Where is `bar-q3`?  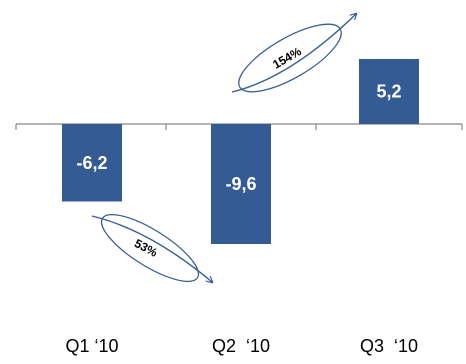 bar-q3 is located at coordinates (389, 91).